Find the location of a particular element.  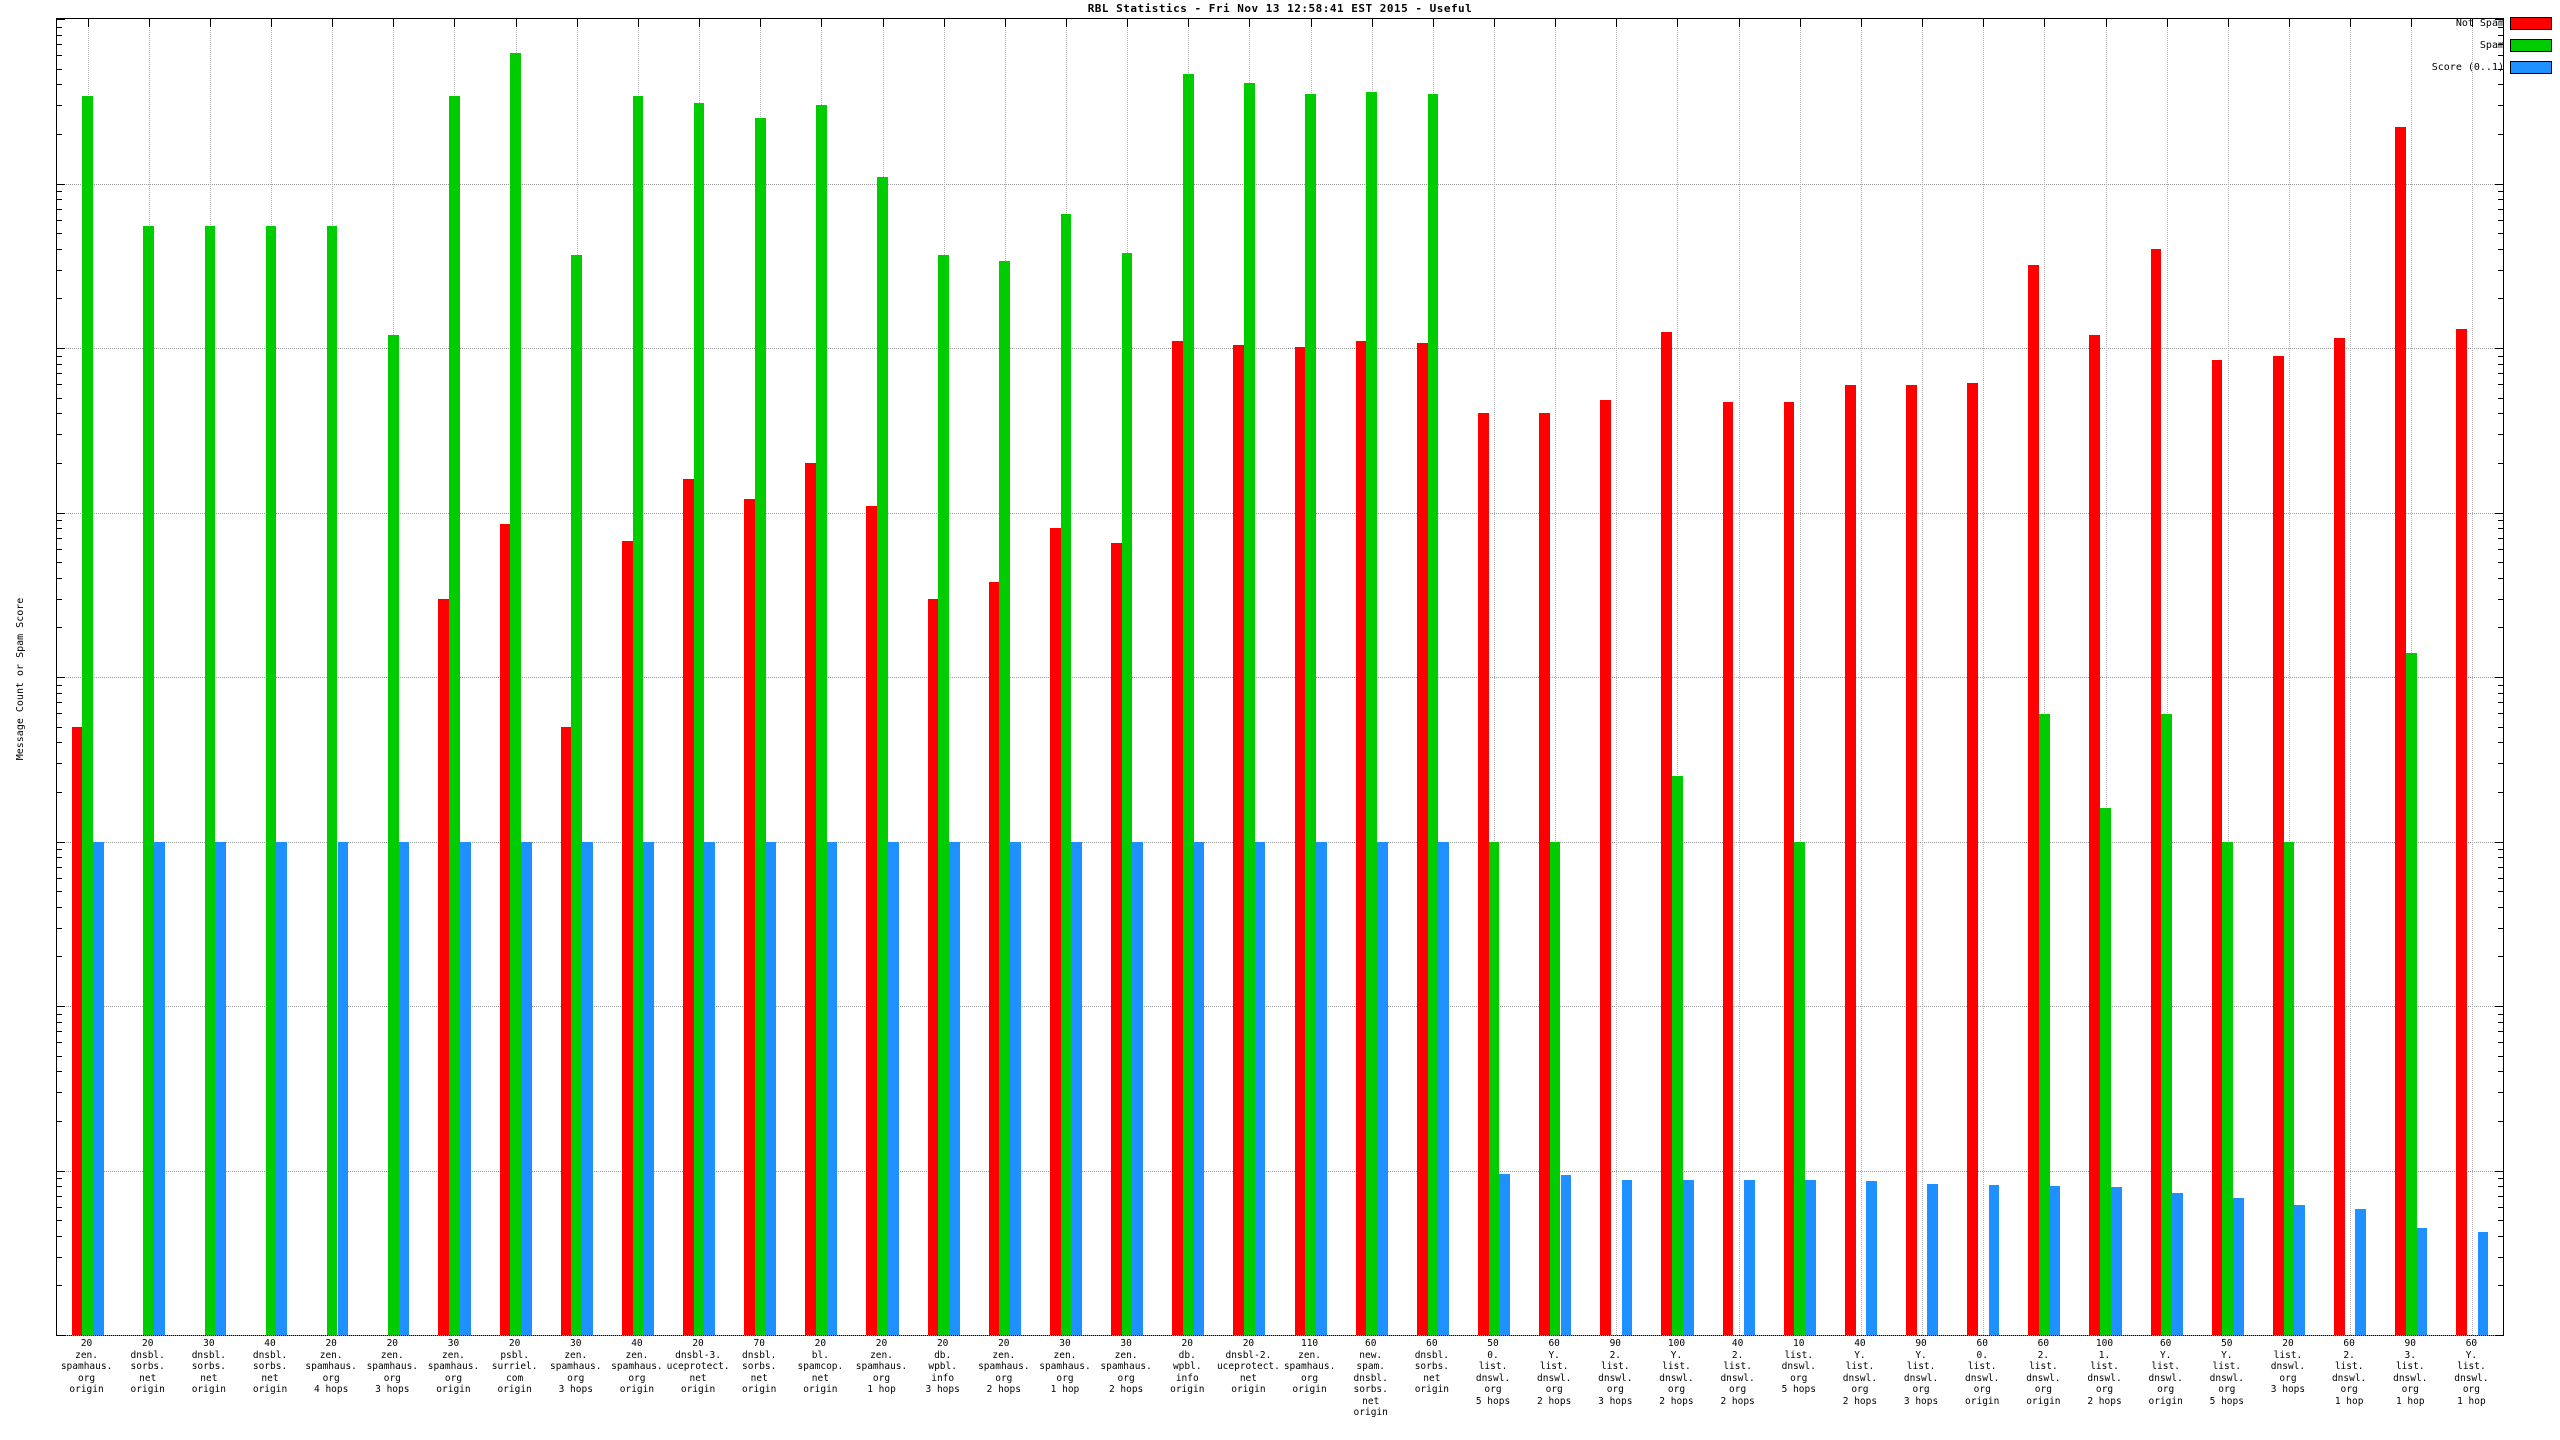

legend-item-not-spam: Not Spam is located at coordinates (2477, 23).